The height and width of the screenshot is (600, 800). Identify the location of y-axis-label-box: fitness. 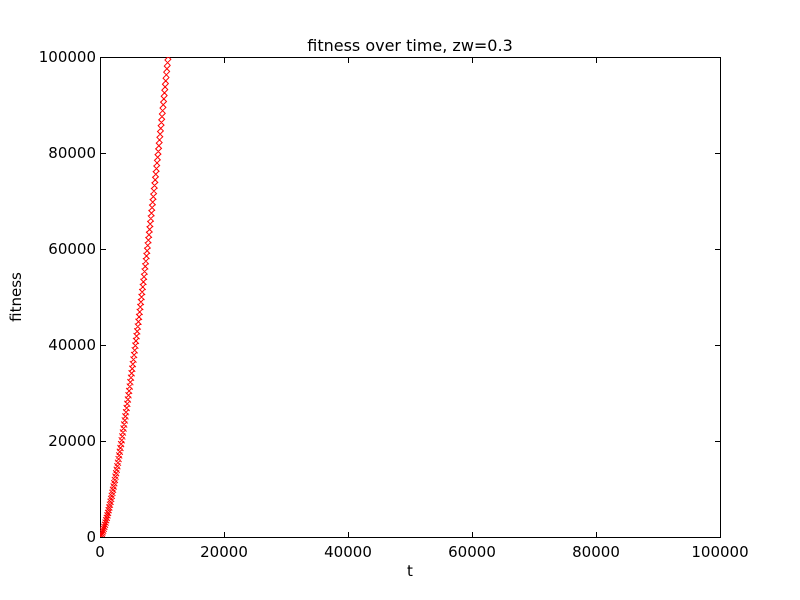
(16, 297).